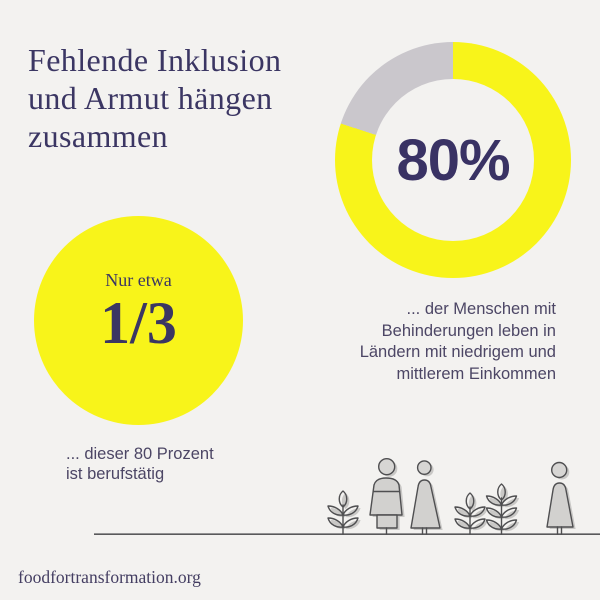  Describe the element at coordinates (457, 352) in the screenshot. I see `caption-line: Ländern mit niedrigem und` at that location.